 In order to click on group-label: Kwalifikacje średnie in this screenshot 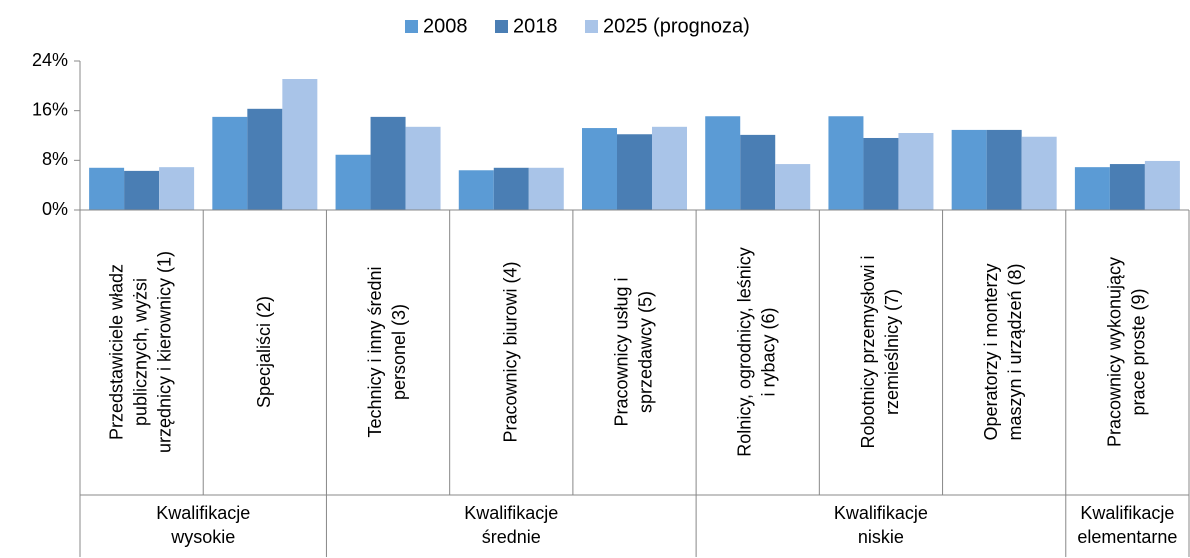, I will do `click(511, 525)`.